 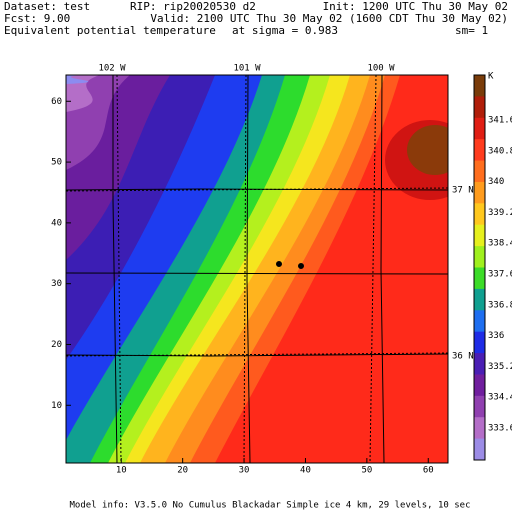 I want to click on y-tick-label: 50, so click(x=56, y=163).